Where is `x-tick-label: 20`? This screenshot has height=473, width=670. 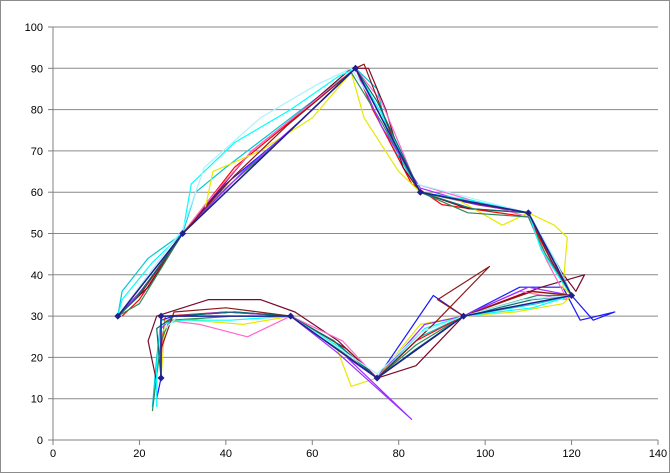 x-tick-label: 20 is located at coordinates (139, 454).